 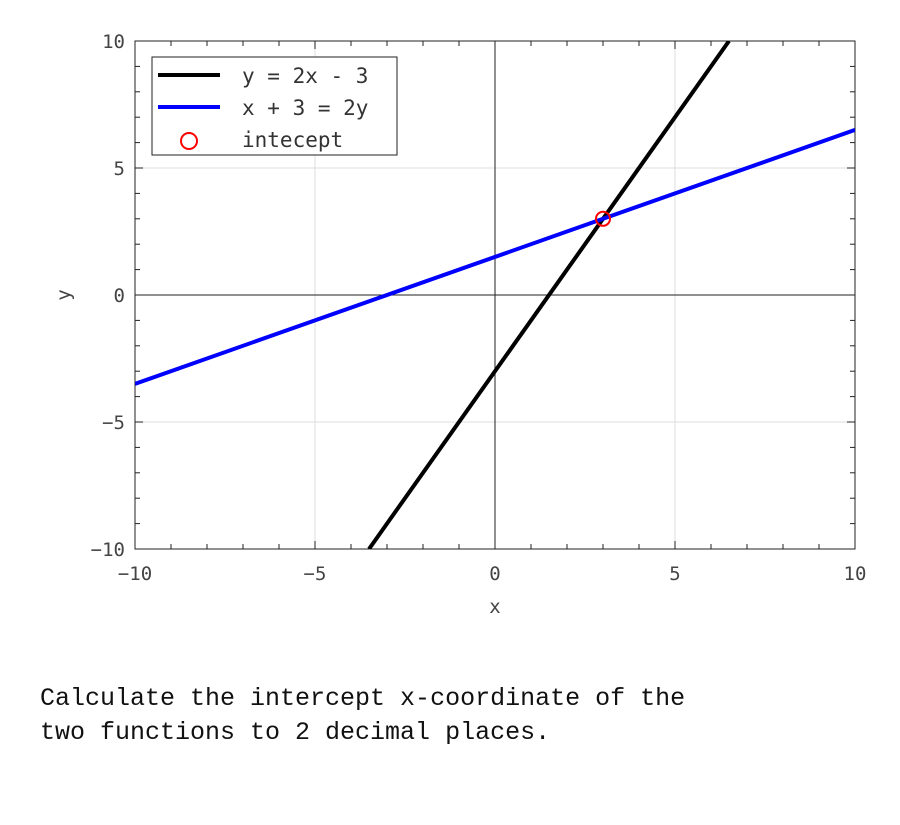 What do you see at coordinates (119, 169) in the screenshot?
I see `y-tick-label: 5` at bounding box center [119, 169].